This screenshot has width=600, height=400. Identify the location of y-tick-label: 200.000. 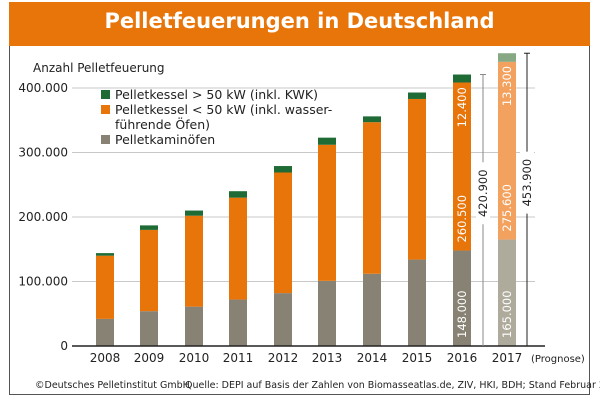
(43, 217).